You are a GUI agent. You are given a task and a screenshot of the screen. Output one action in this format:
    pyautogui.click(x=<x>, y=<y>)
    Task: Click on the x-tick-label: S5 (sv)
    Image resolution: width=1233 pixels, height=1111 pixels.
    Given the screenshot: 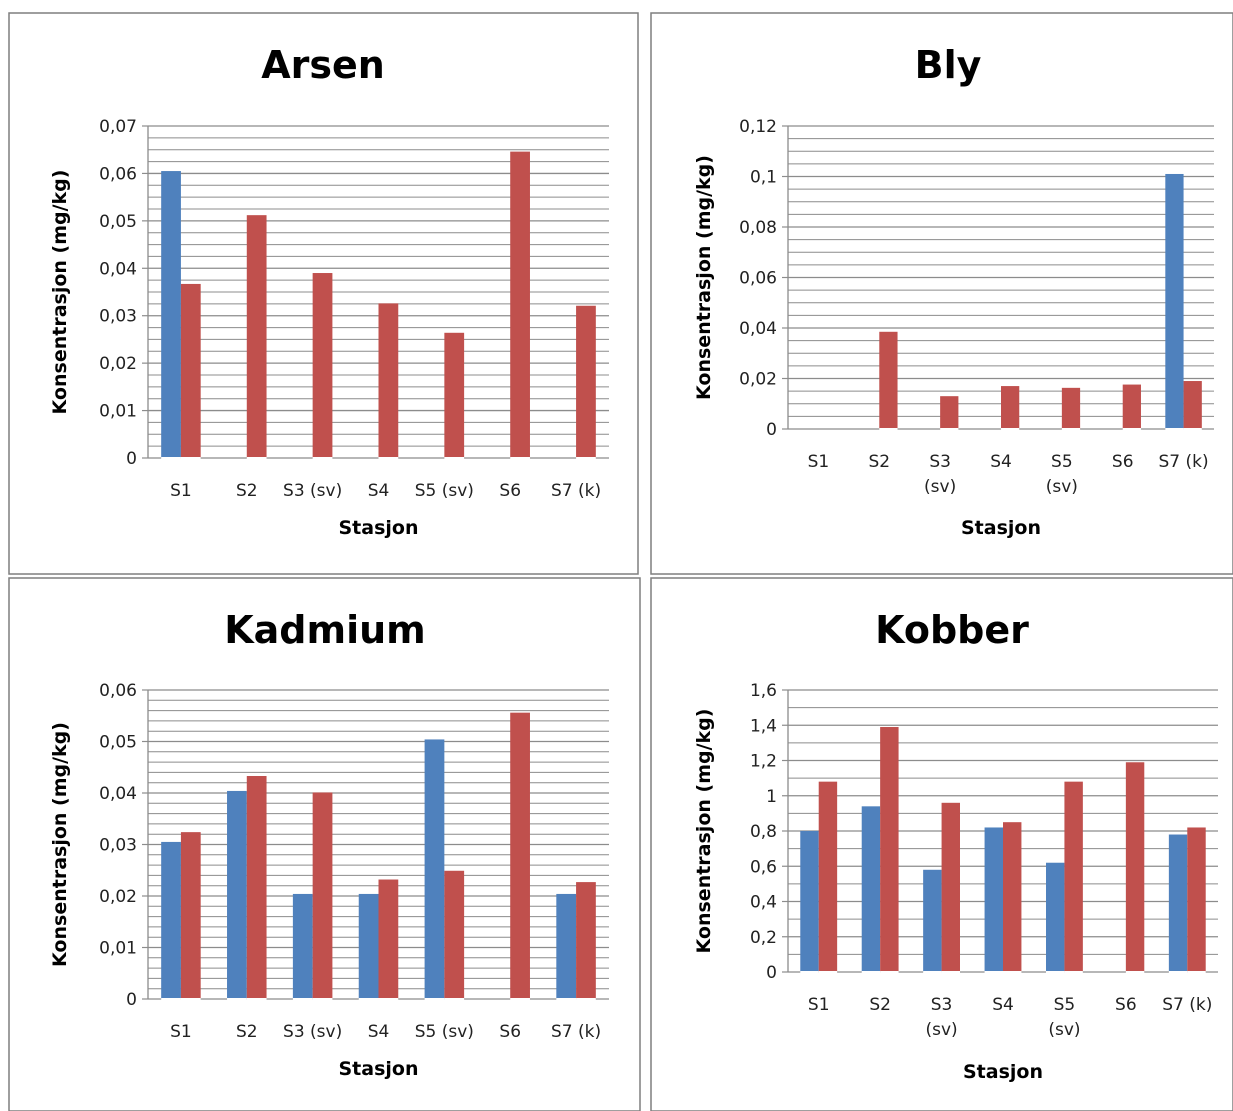 What is the action you would take?
    pyautogui.click(x=444, y=491)
    